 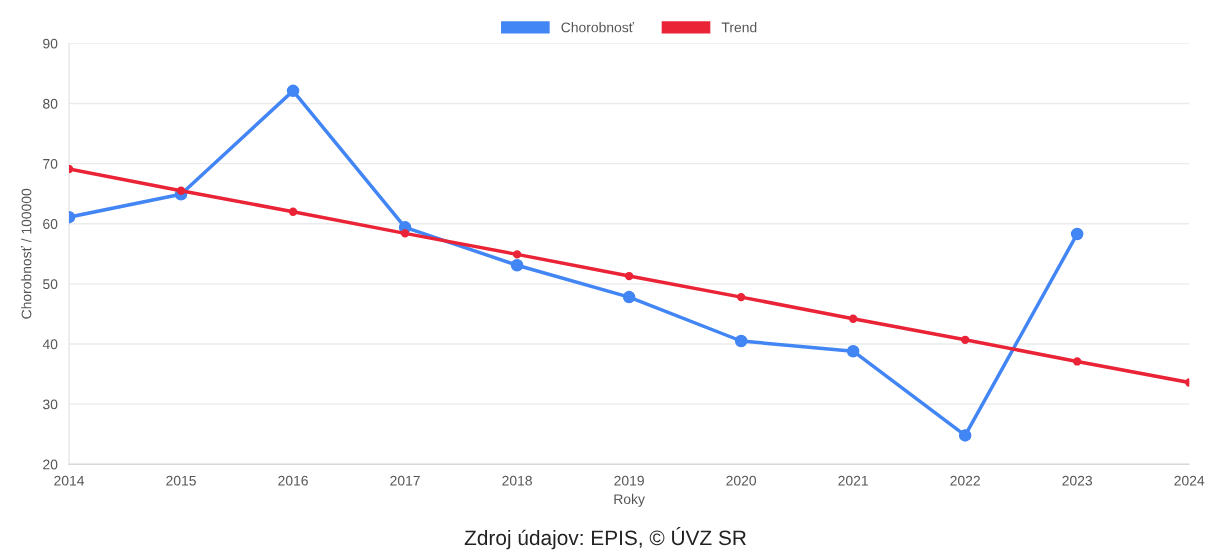 What do you see at coordinates (517, 480) in the screenshot?
I see `x-tick-label: 2018` at bounding box center [517, 480].